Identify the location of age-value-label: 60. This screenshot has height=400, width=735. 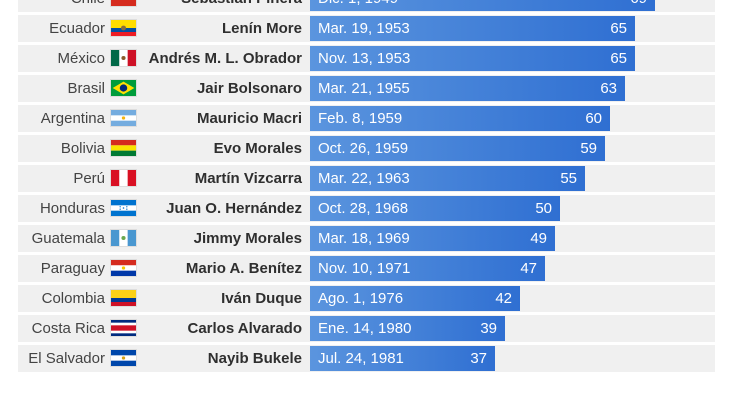
(593, 118).